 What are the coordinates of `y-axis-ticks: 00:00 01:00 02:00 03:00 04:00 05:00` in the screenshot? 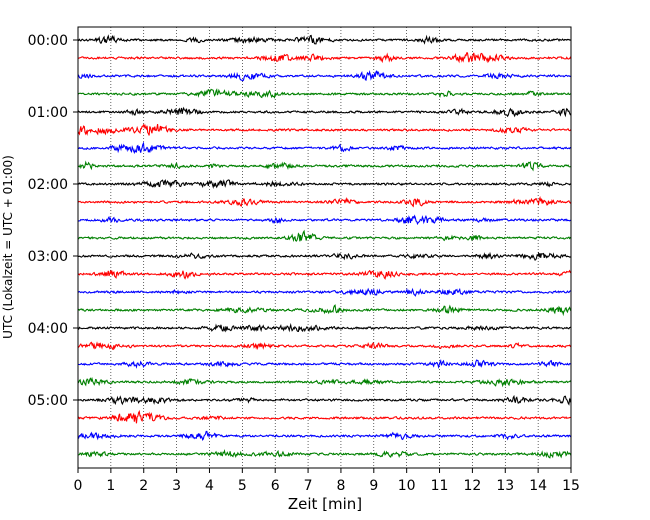 It's located at (53, 221).